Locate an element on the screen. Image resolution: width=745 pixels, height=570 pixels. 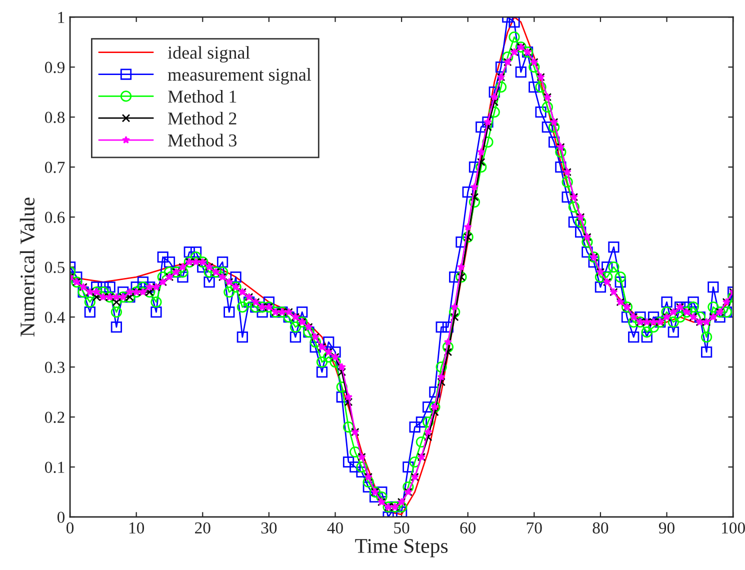
x-tick-label: 20 is located at coordinates (202, 528).